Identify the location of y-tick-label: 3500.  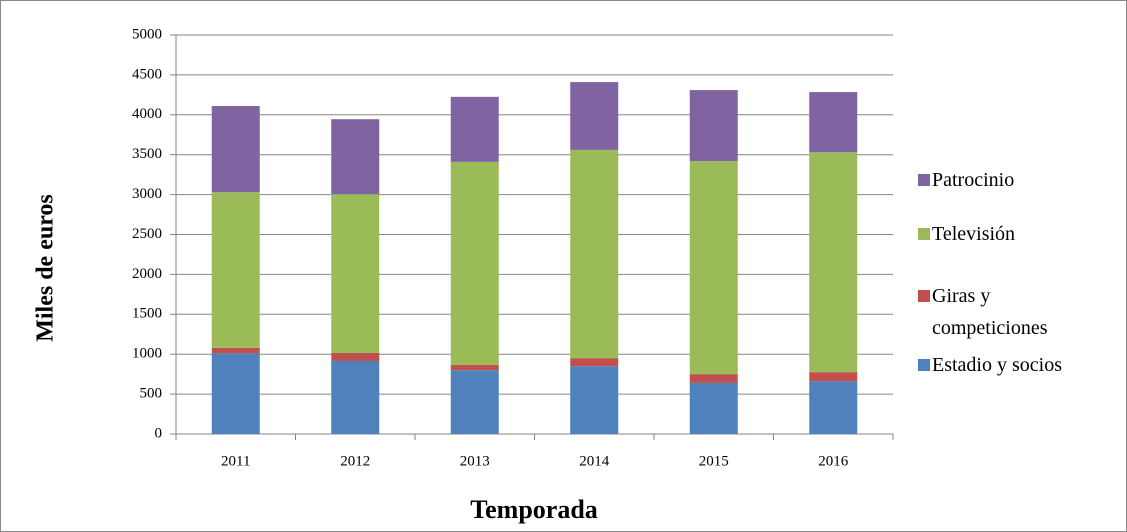
(147, 154).